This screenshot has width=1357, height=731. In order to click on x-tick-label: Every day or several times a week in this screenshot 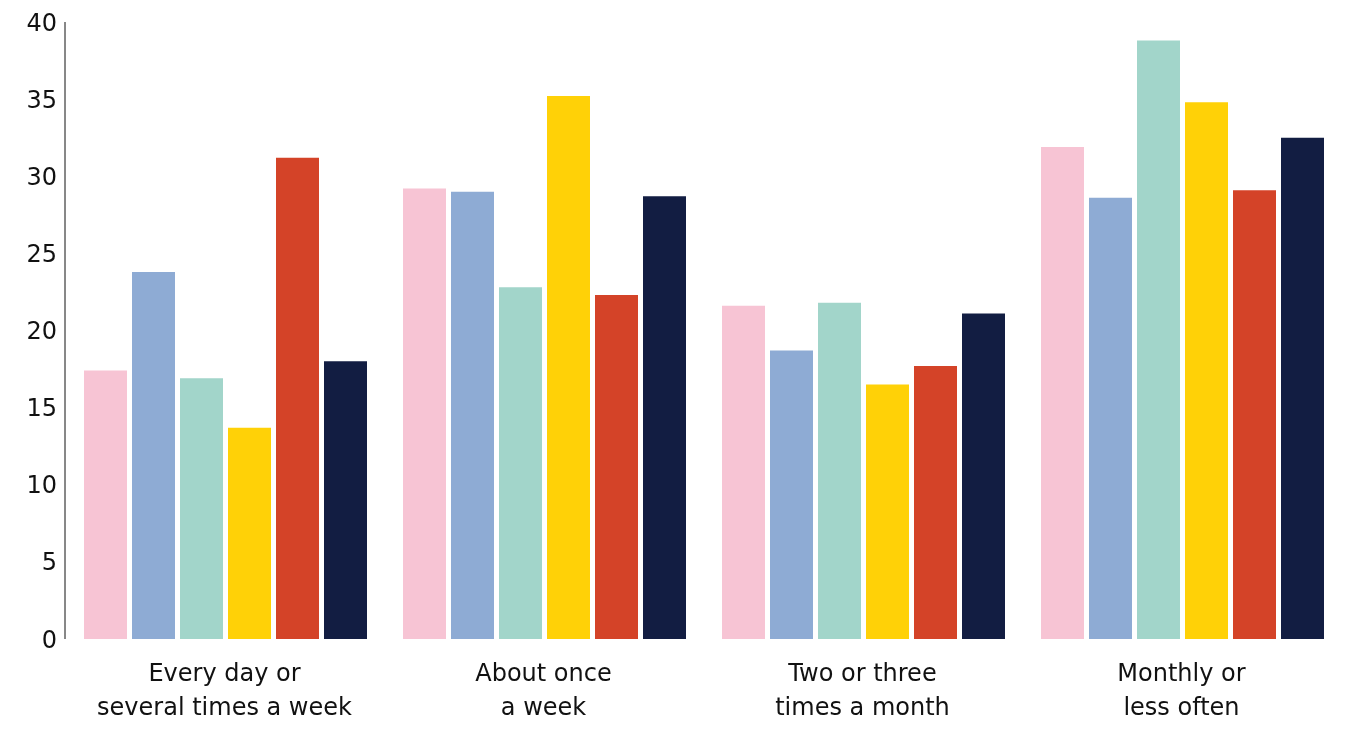, I will do `click(225, 690)`.